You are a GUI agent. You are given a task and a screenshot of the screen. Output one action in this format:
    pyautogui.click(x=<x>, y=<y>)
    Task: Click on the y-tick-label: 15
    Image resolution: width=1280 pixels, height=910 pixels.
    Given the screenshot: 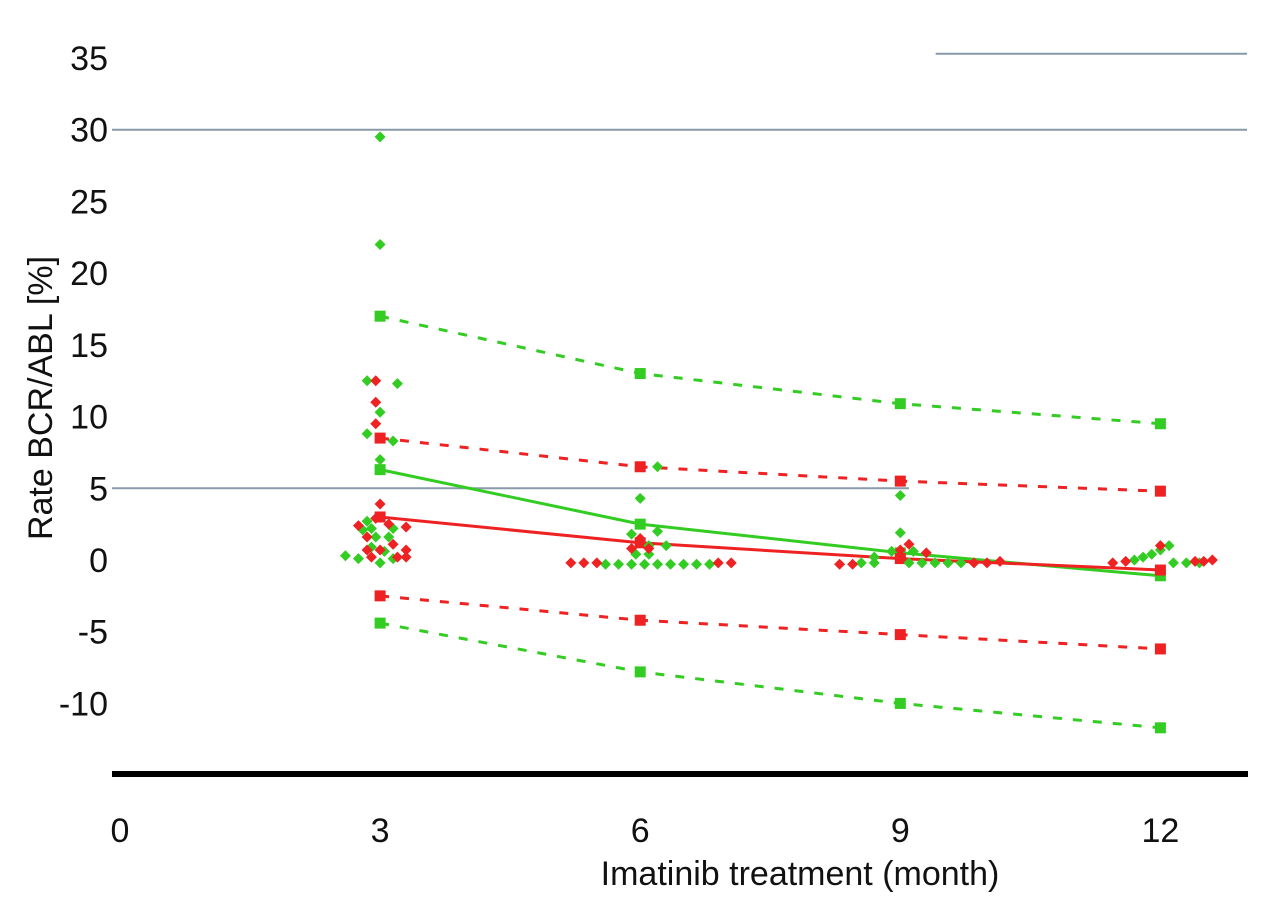 What is the action you would take?
    pyautogui.click(x=89, y=346)
    